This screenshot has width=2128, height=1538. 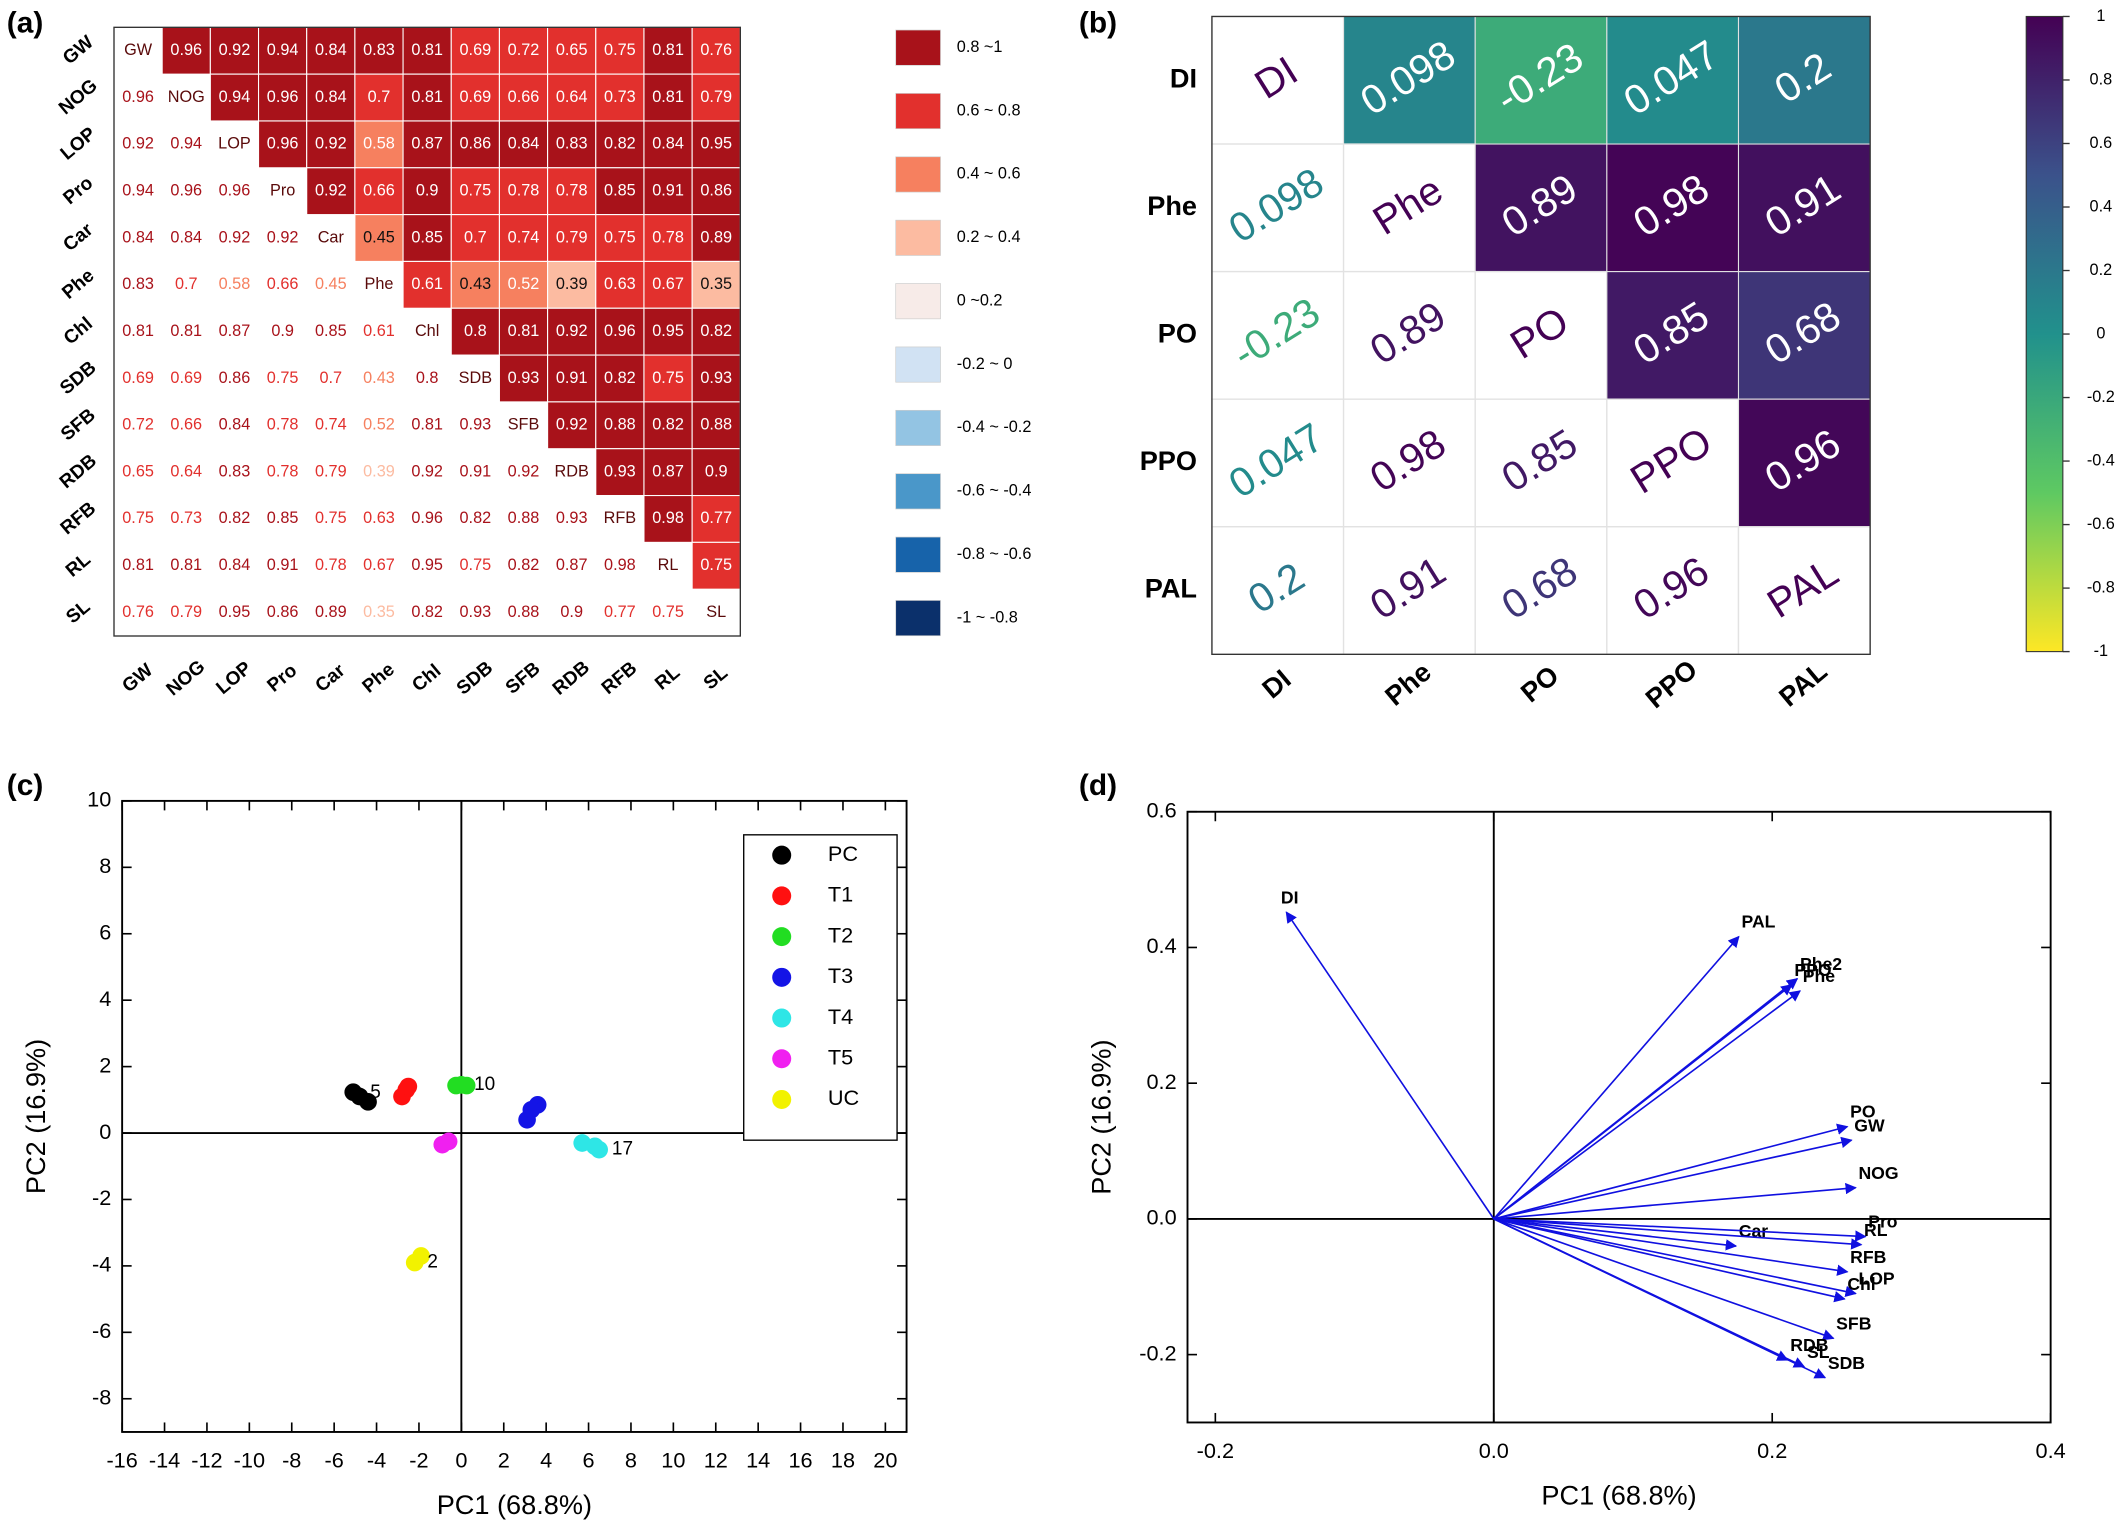 What do you see at coordinates (2101, 651) in the screenshot?
I see `colorbar-tick-label: -1` at bounding box center [2101, 651].